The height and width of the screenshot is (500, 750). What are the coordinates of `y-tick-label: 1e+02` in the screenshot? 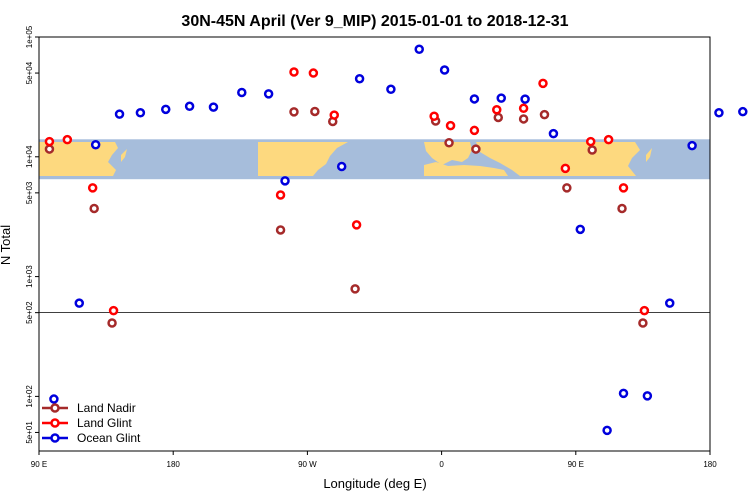 It's located at (29, 396).